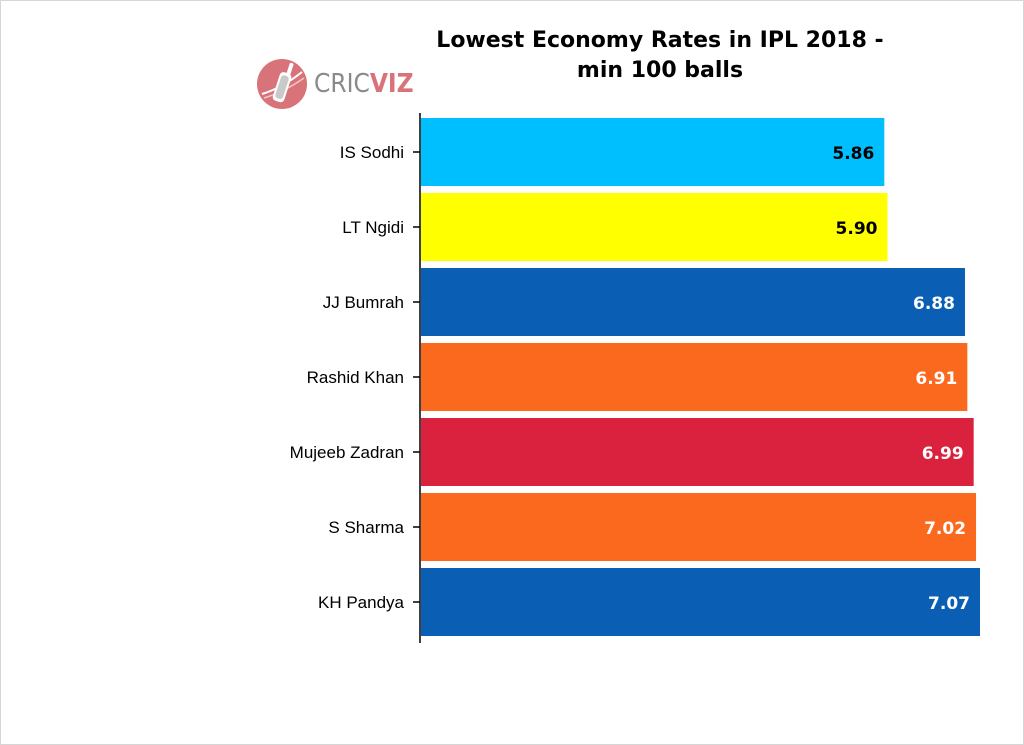  Describe the element at coordinates (694, 377) in the screenshot. I see `bar-rashid-khan` at that location.